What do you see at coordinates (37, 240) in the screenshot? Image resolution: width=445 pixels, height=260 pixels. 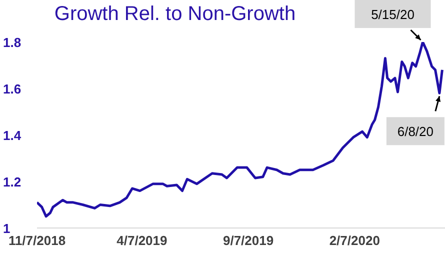 I see `x-tick-label: 11/7/2018` at bounding box center [37, 240].